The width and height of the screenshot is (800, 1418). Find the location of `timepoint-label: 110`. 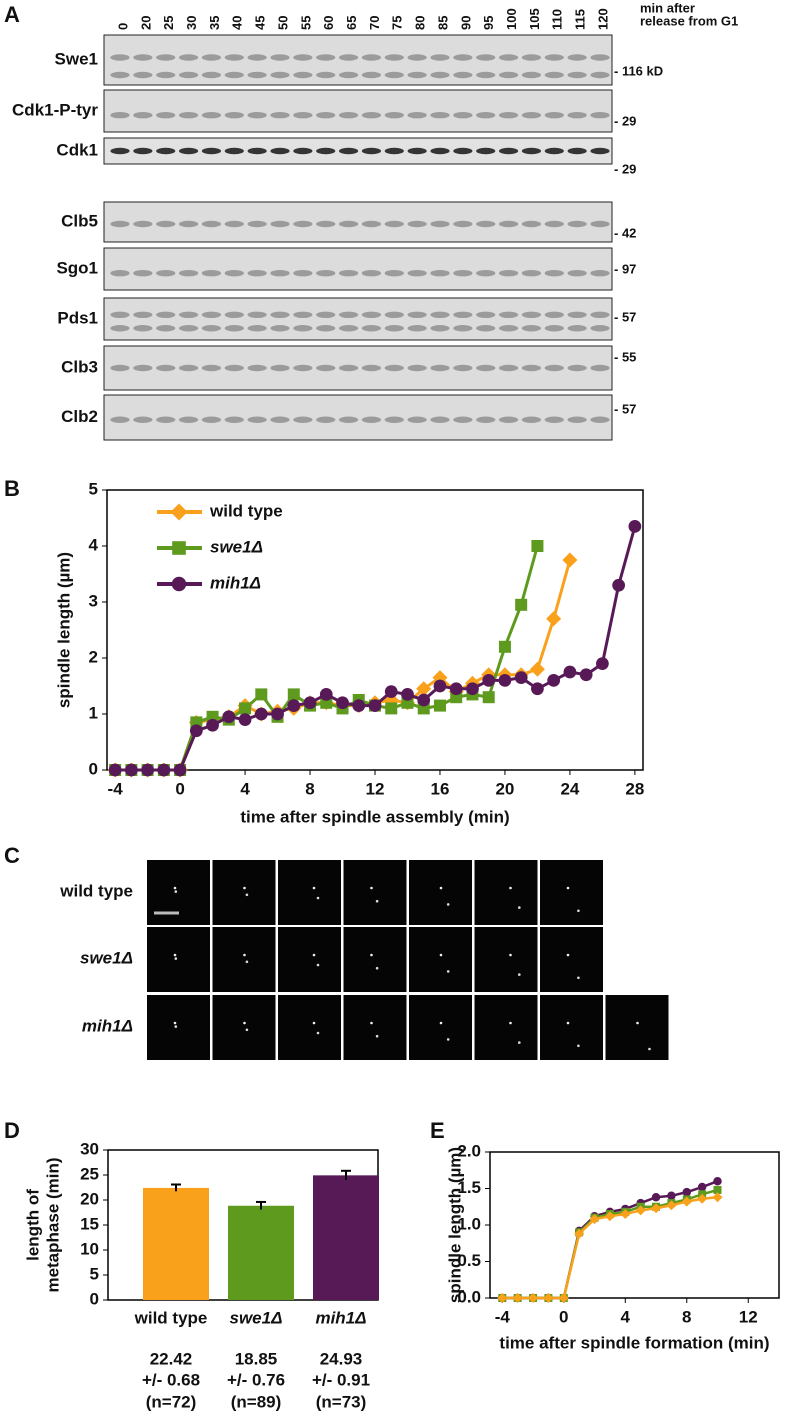

timepoint-label: 110 is located at coordinates (557, 19).